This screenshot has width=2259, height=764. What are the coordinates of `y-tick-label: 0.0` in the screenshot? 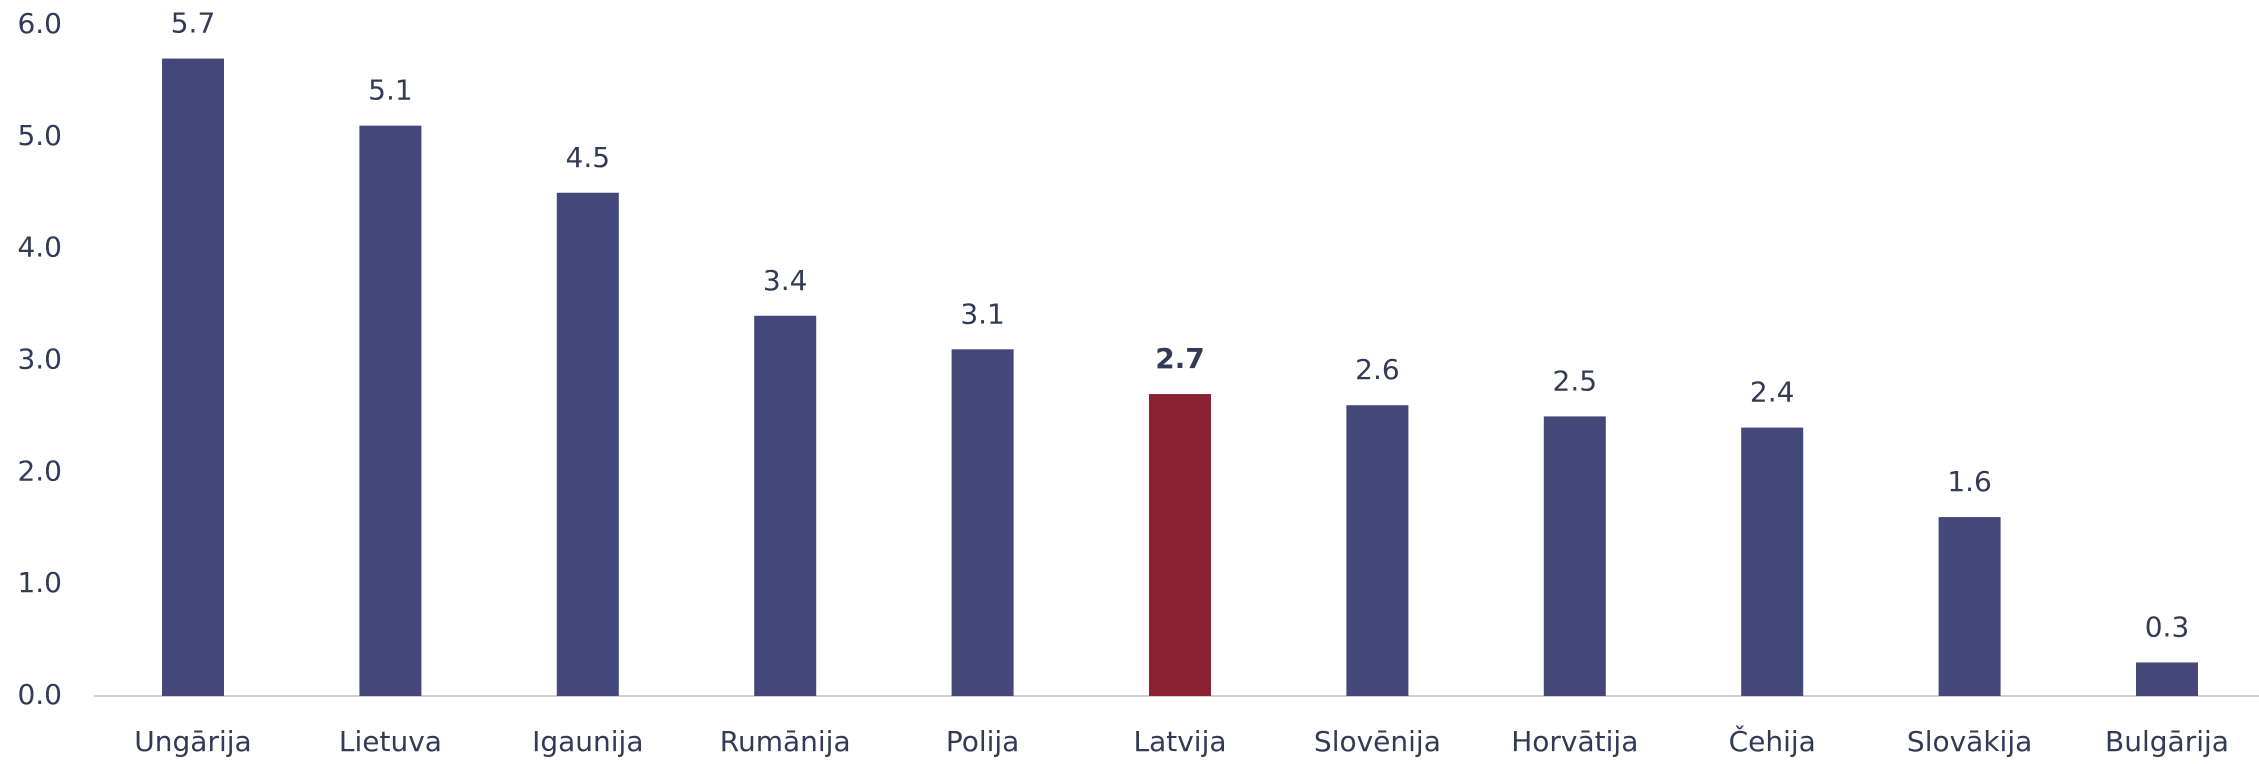 It's located at (39, 694).